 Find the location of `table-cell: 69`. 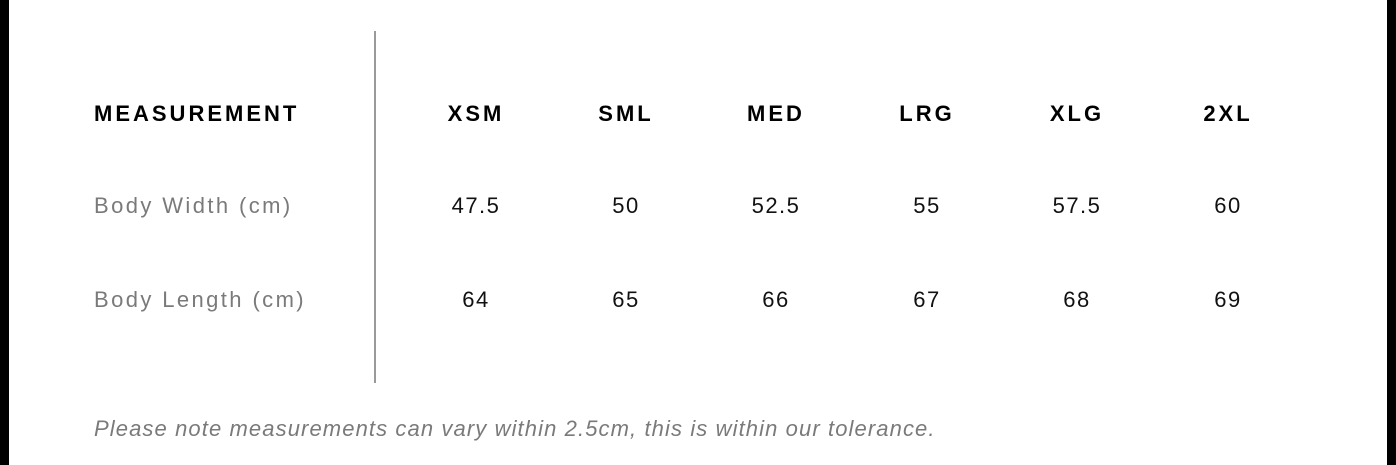

table-cell: 69 is located at coordinates (1228, 299).